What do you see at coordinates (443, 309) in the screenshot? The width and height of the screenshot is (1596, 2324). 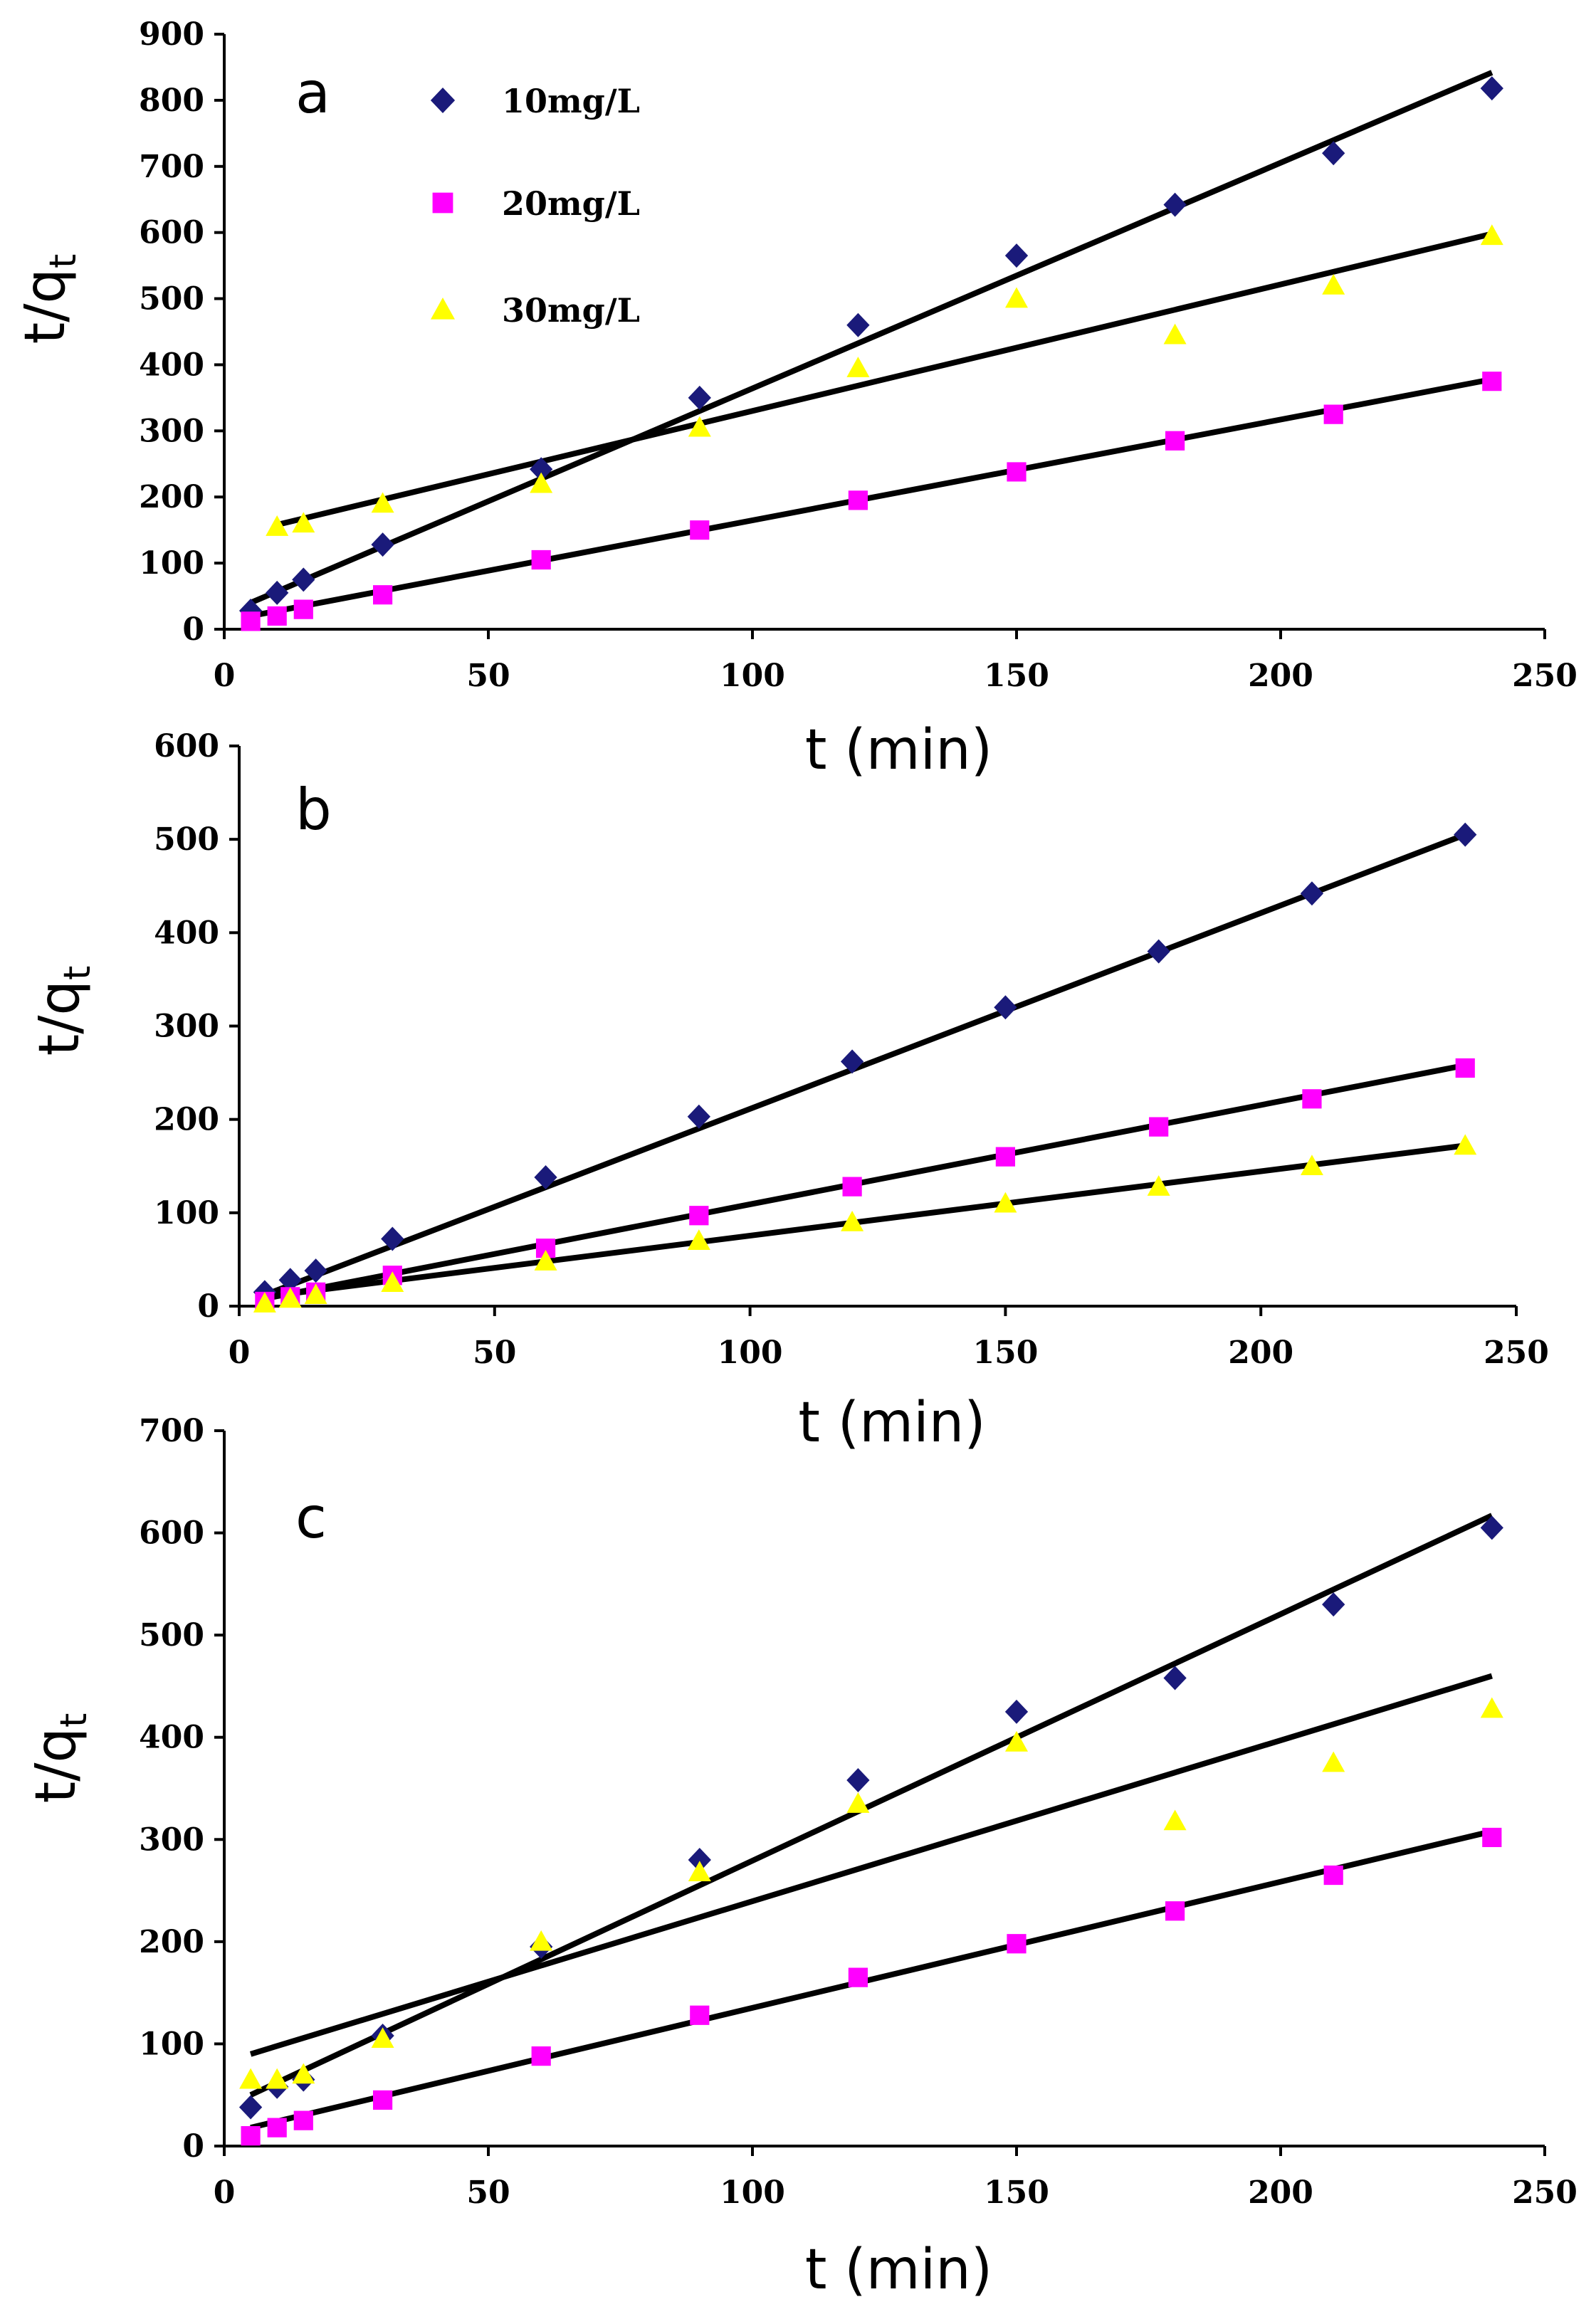 I see `legend-marker-triangle` at bounding box center [443, 309].